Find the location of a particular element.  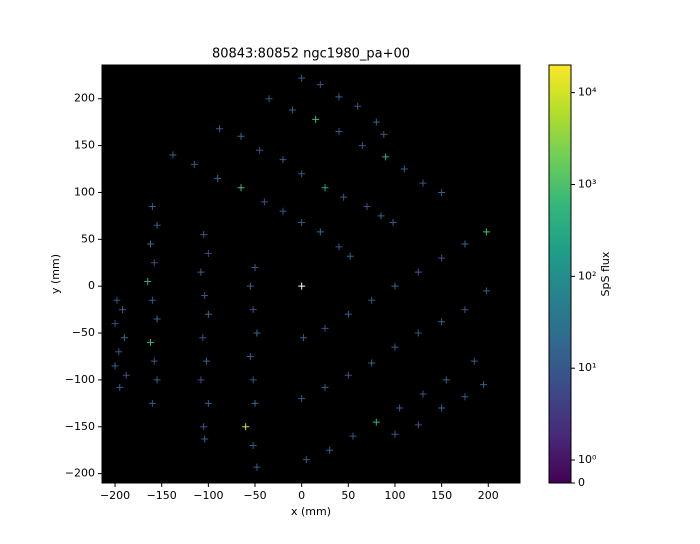

colorbar-tick-label: 10⁴ is located at coordinates (587, 92).